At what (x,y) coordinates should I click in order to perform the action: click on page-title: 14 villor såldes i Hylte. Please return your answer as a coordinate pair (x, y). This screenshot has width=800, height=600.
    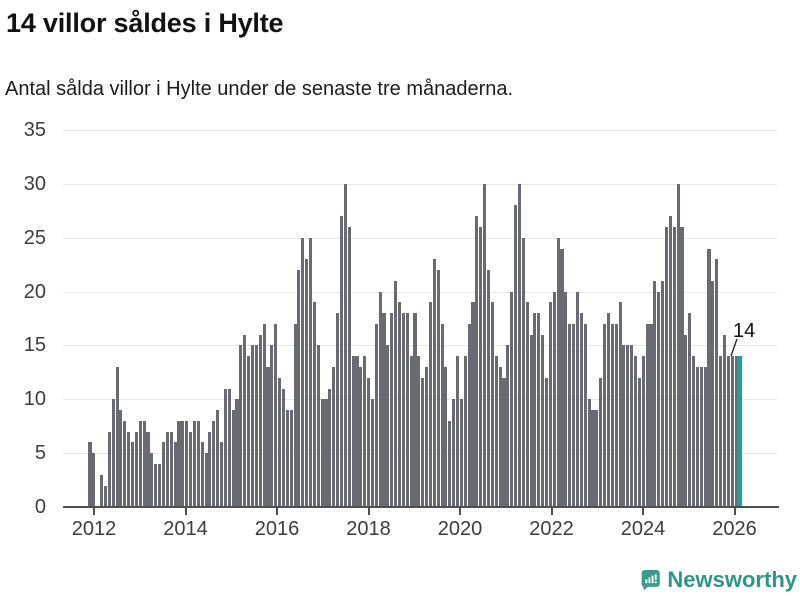
    Looking at the image, I should click on (145, 23).